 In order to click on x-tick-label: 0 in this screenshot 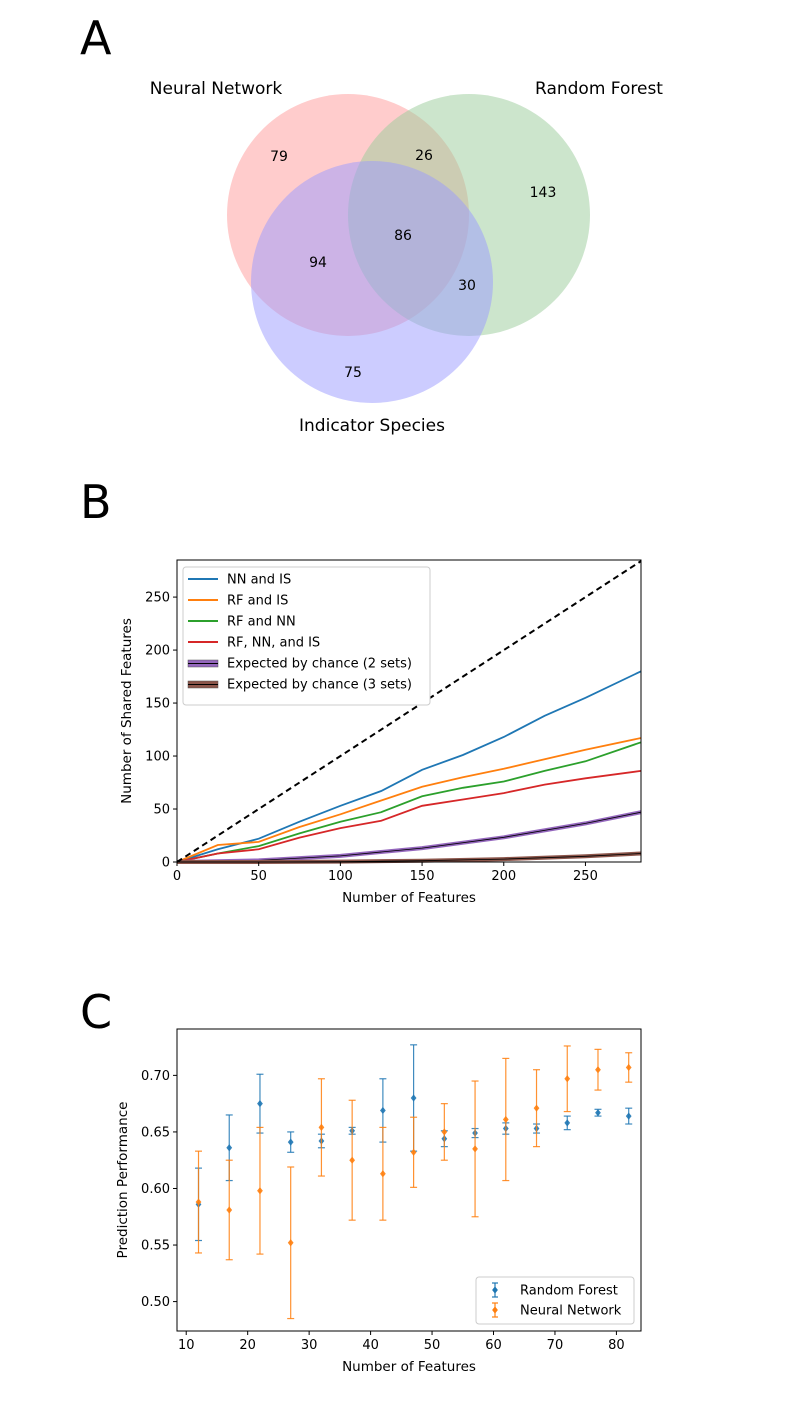, I will do `click(177, 876)`.